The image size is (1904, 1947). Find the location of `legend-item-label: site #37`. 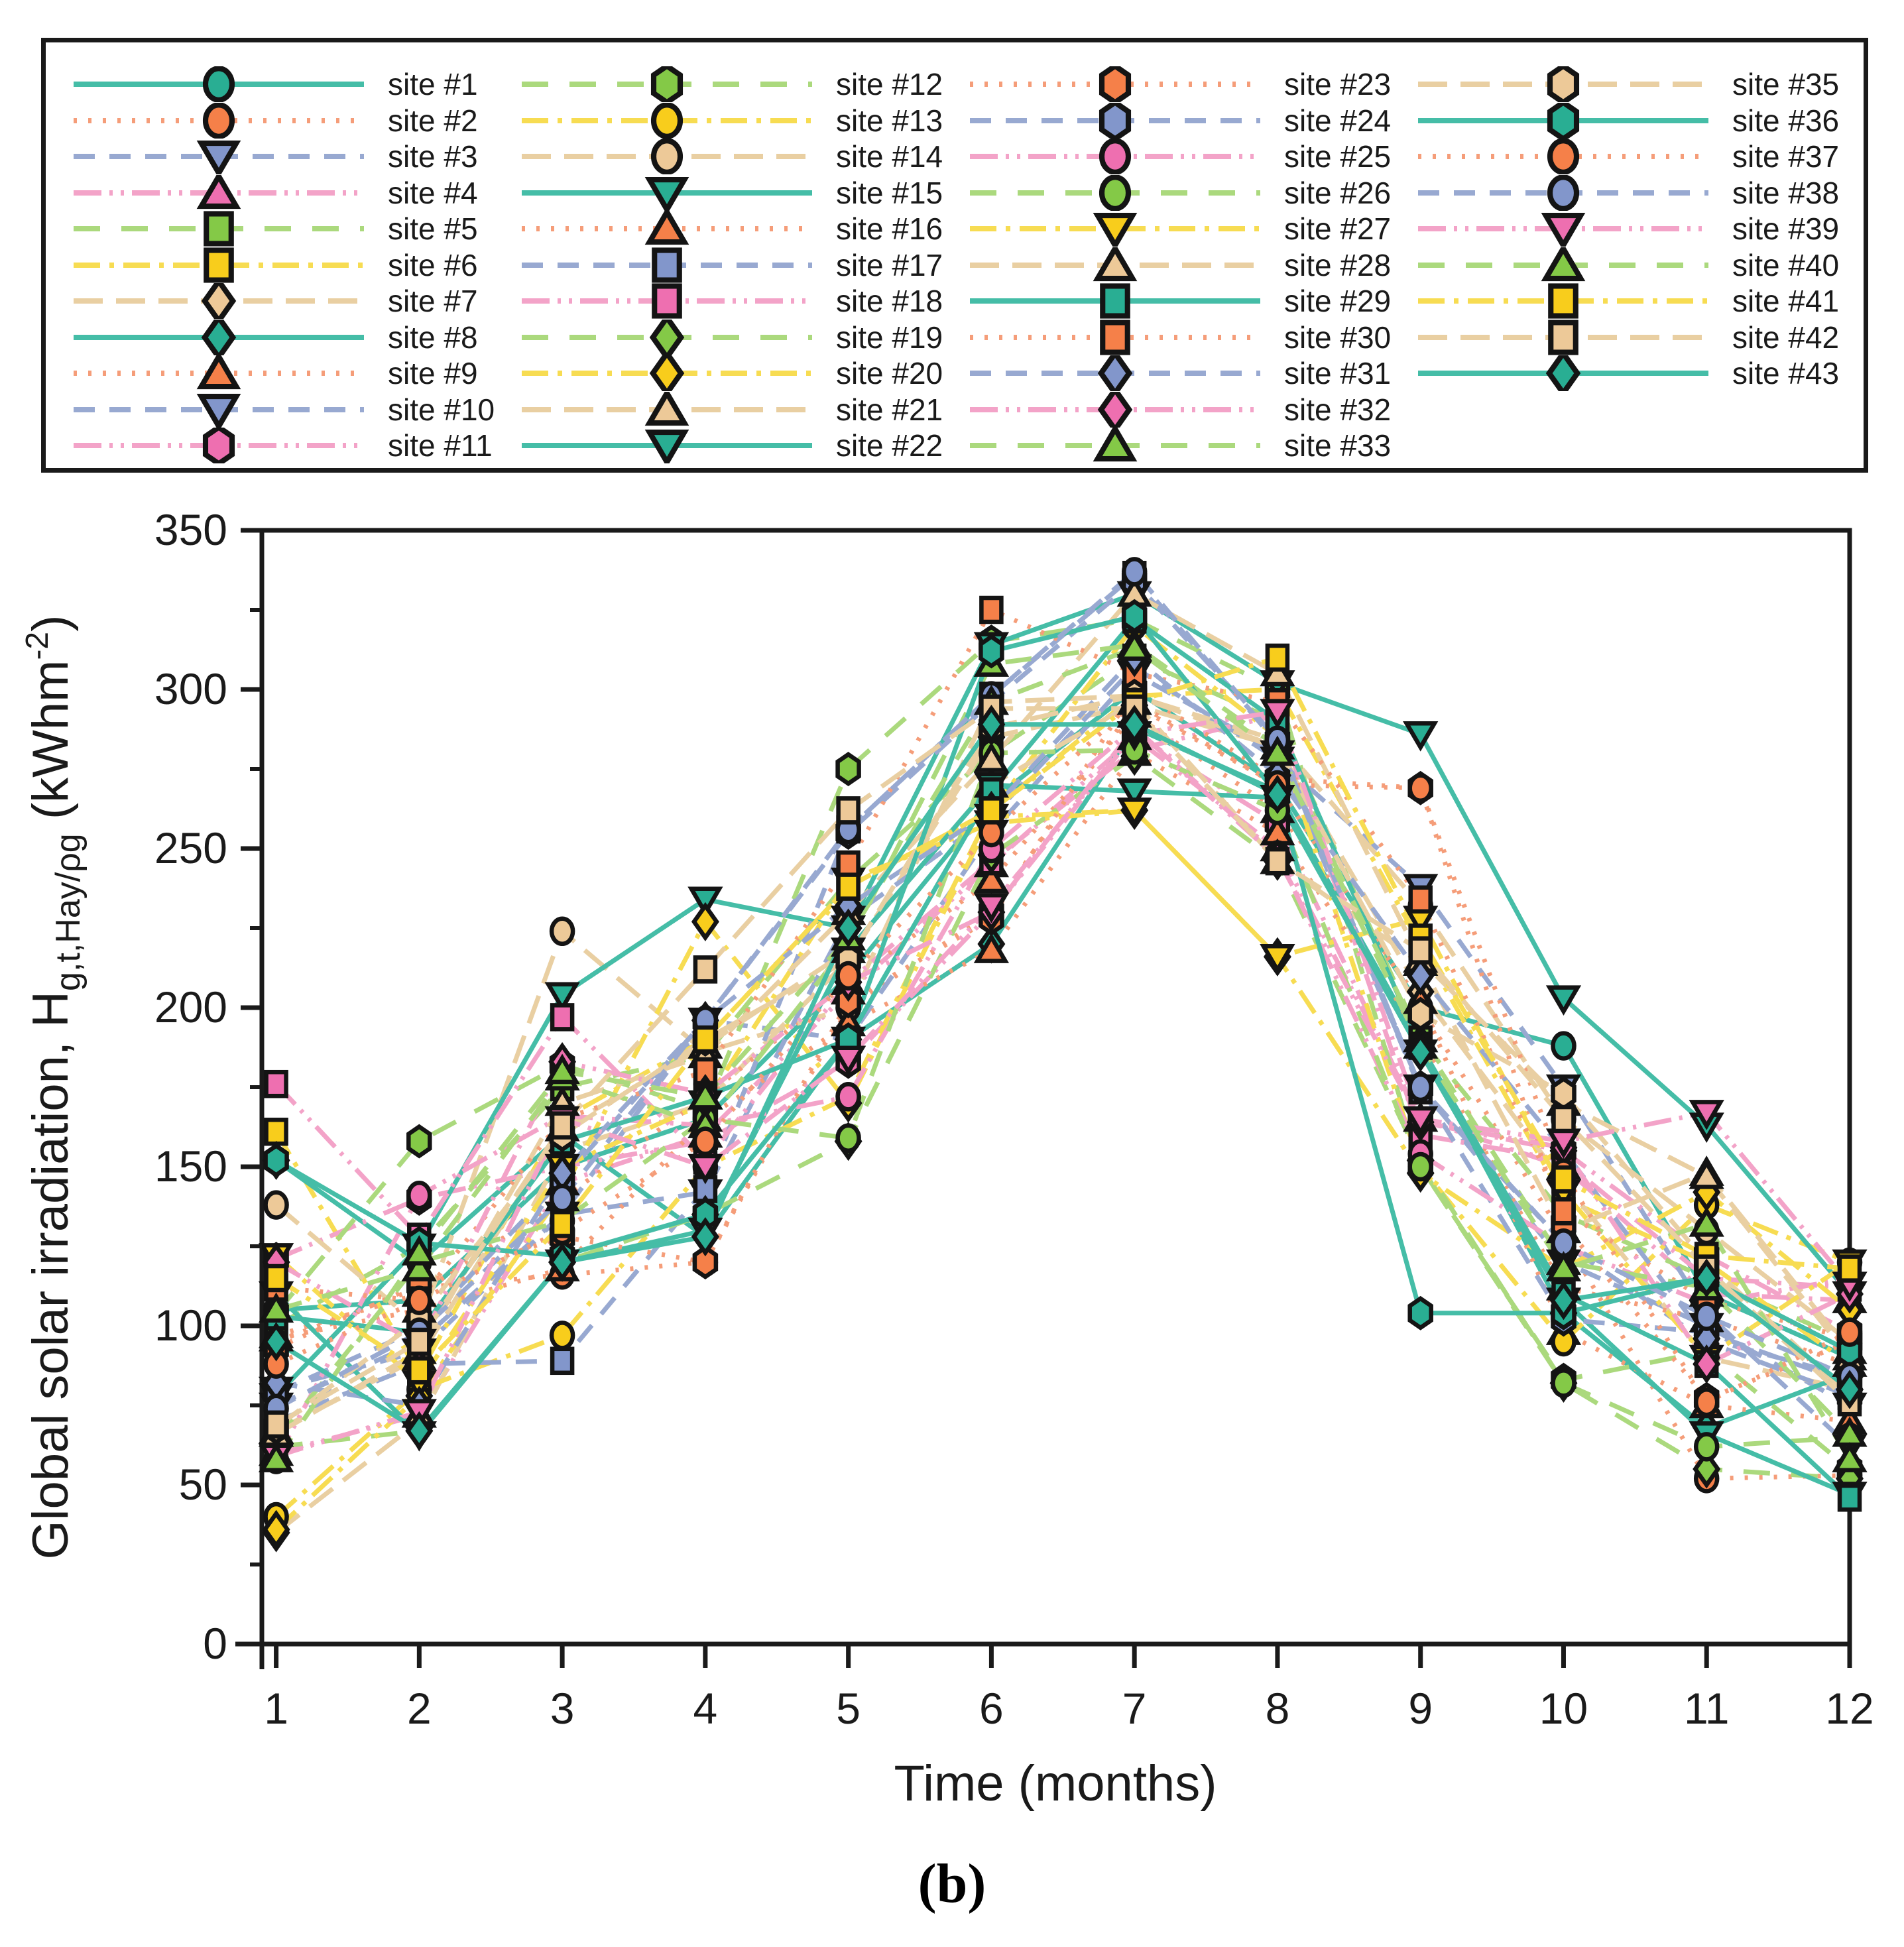

legend-item-label: site #37 is located at coordinates (1786, 156).